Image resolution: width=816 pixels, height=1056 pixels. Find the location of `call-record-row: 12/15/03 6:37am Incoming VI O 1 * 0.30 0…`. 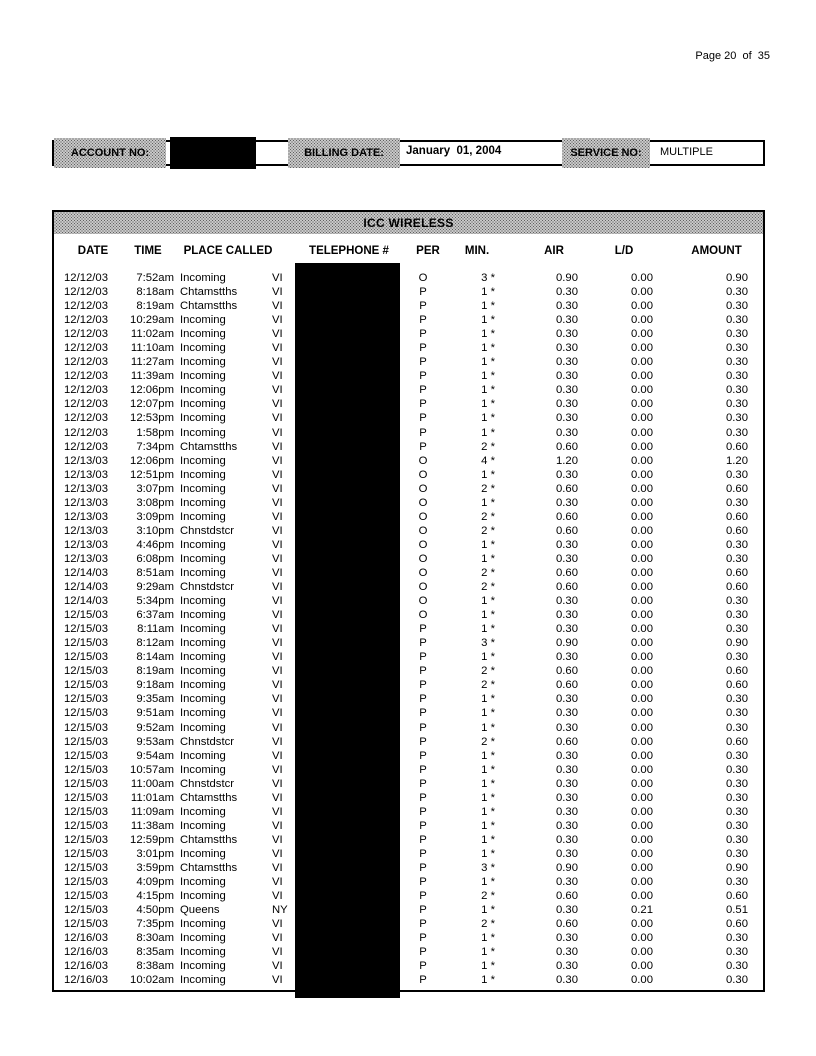

call-record-row: 12/15/03 6:37am Incoming VI O 1 * 0.30 0… is located at coordinates (408, 615).